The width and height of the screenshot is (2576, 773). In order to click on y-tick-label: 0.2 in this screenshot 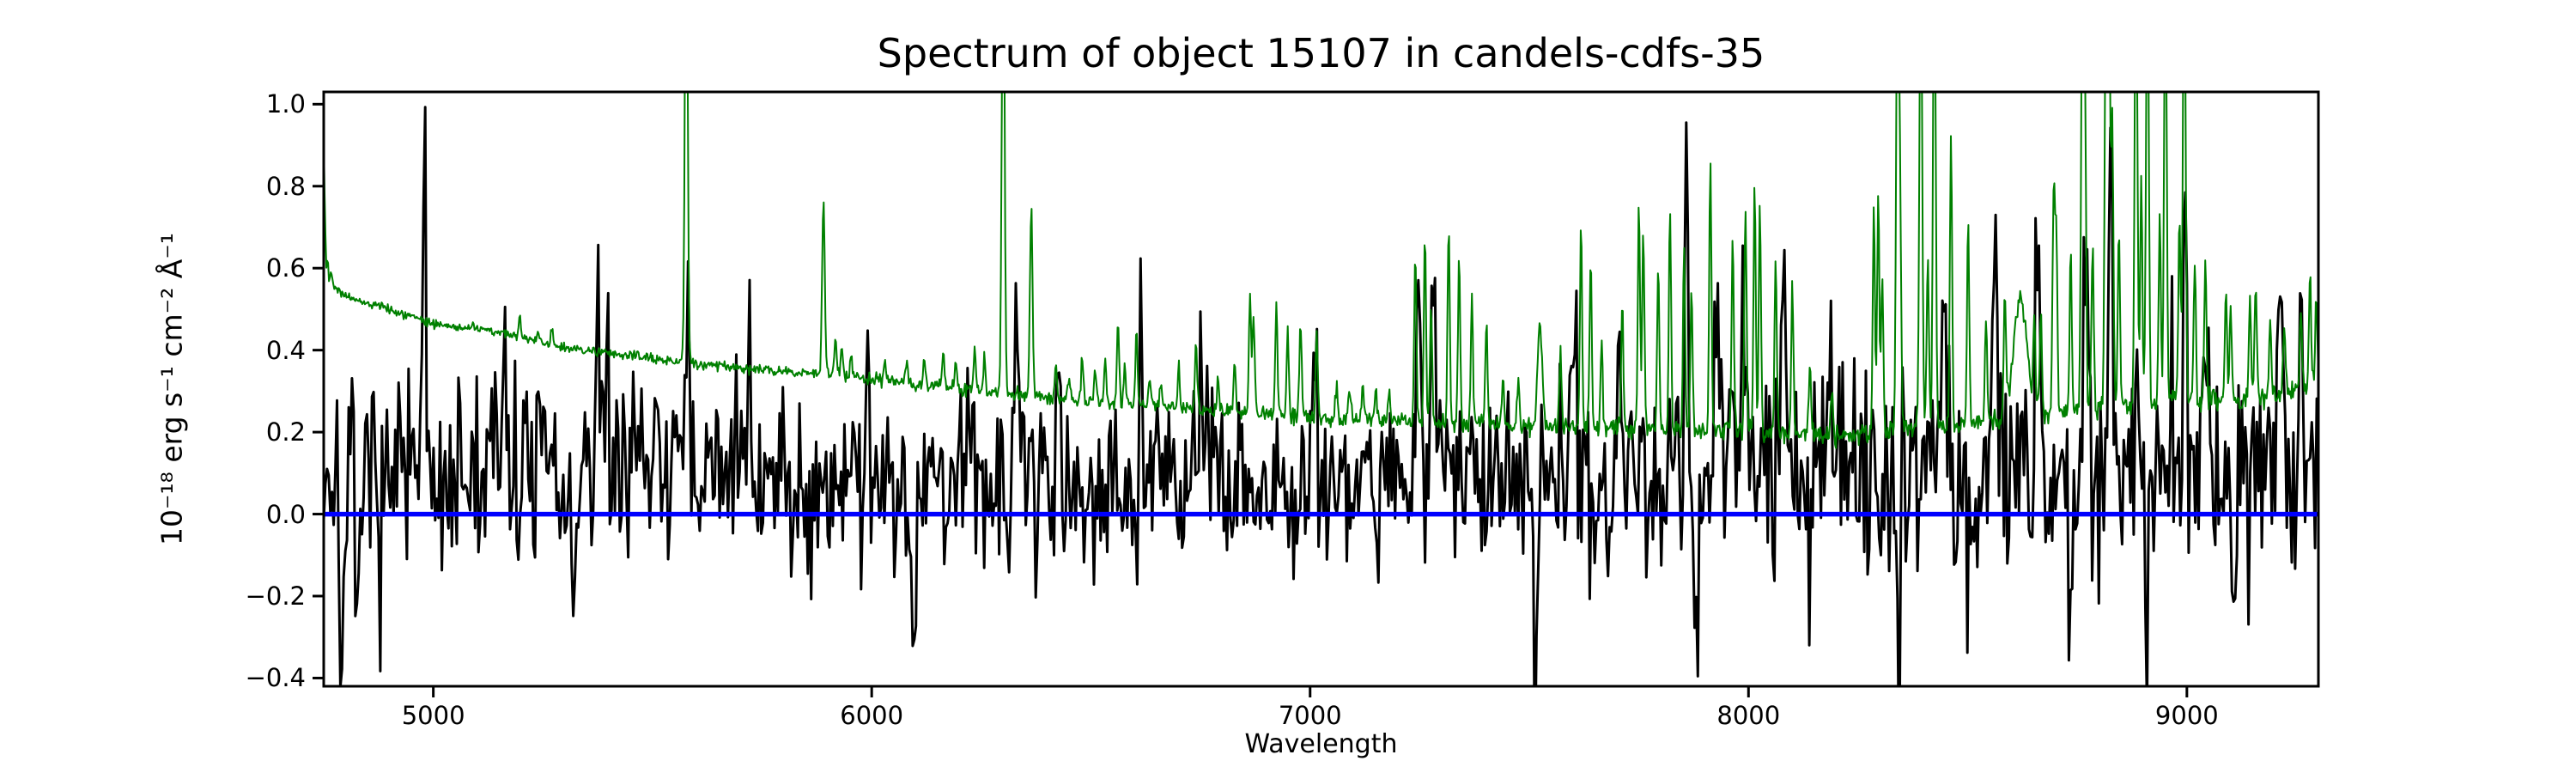, I will do `click(285, 432)`.